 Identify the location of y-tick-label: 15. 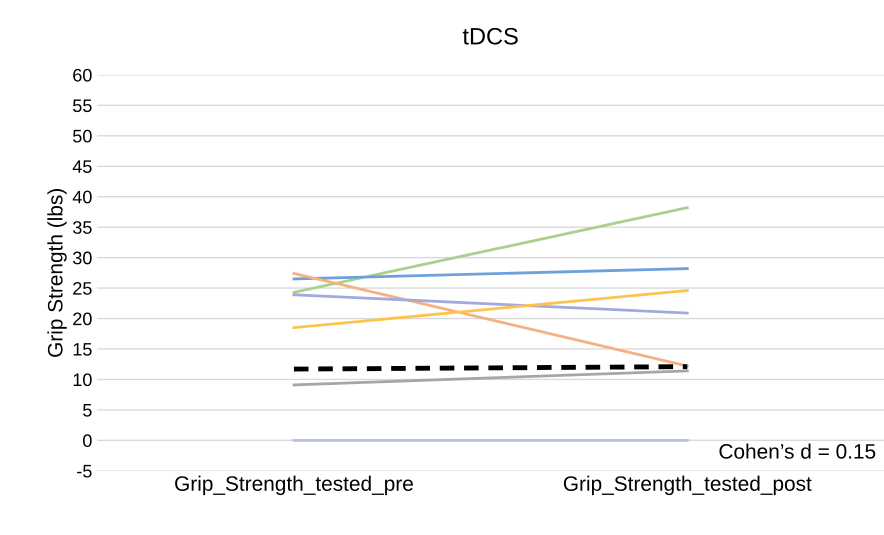
(83, 349).